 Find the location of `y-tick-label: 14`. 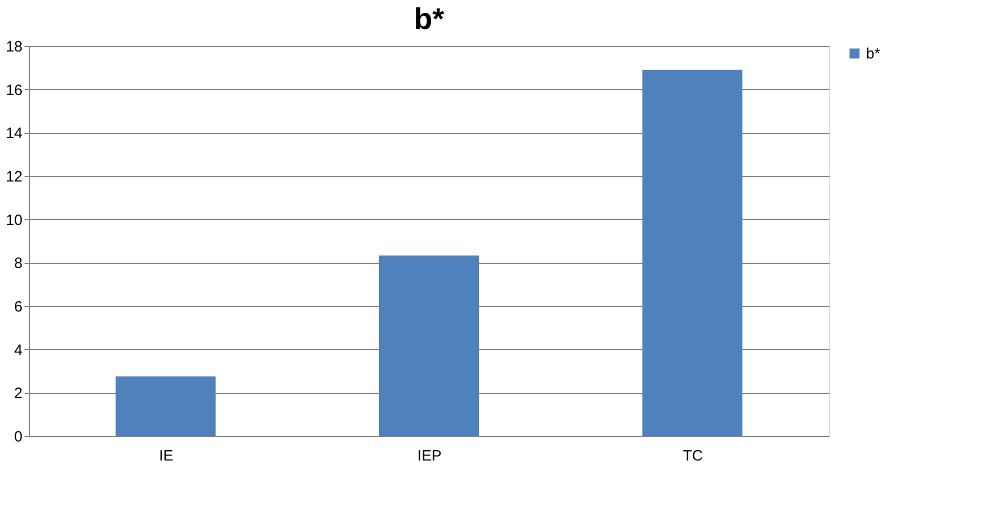

y-tick-label: 14 is located at coordinates (14, 133).